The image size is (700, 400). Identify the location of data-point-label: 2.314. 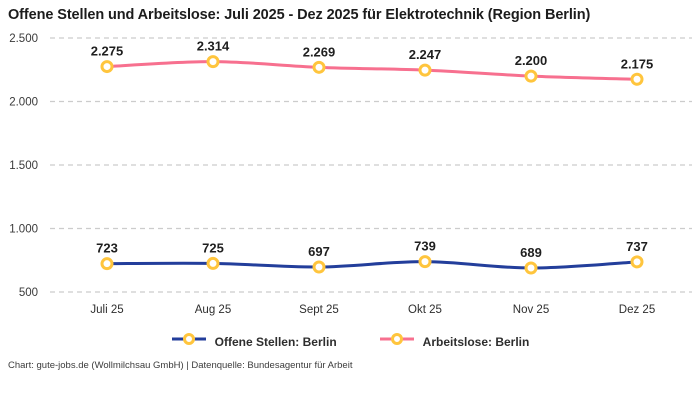
(213, 45).